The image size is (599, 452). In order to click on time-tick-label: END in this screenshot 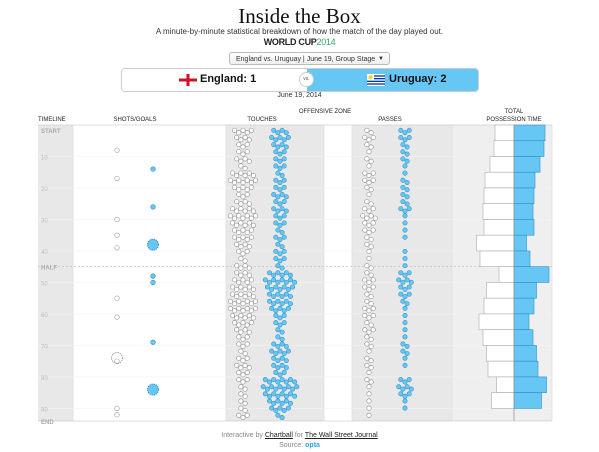, I will do `click(47, 423)`.